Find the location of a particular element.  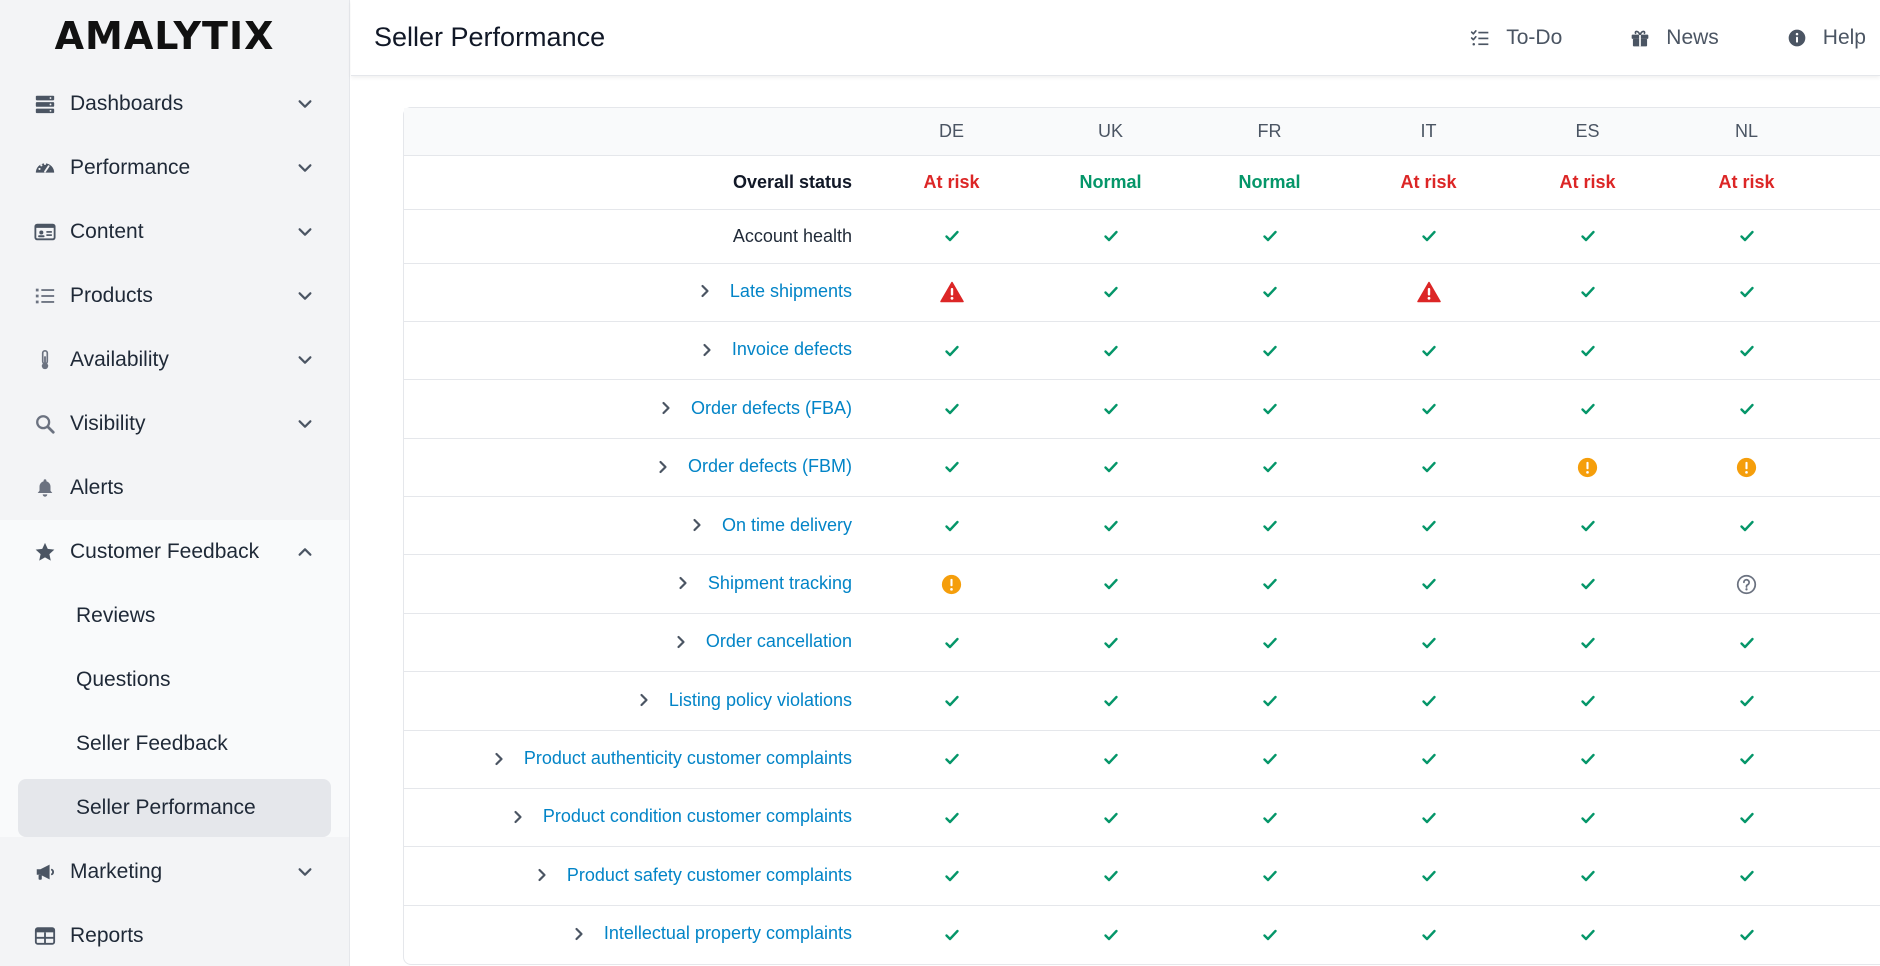

sidebar-item-label: Marketing is located at coordinates (116, 871).